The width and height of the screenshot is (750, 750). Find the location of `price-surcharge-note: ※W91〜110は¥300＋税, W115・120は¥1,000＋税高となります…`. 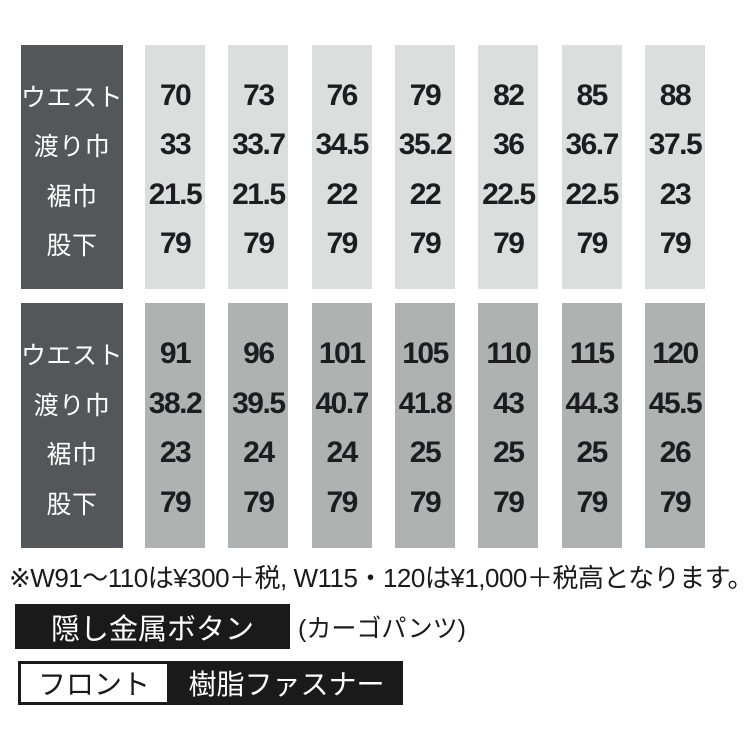

price-surcharge-note: ※W91〜110は¥300＋税, W115・120は¥1,000＋税高となります… is located at coordinates (379, 578).